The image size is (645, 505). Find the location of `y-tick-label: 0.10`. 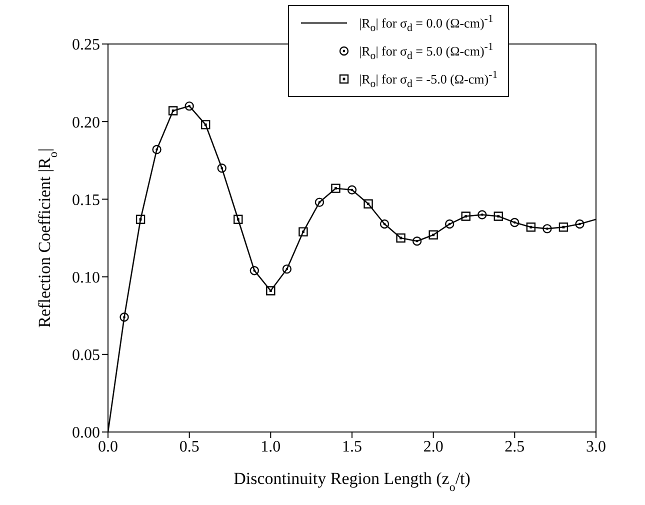

y-tick-label: 0.10 is located at coordinates (86, 277).